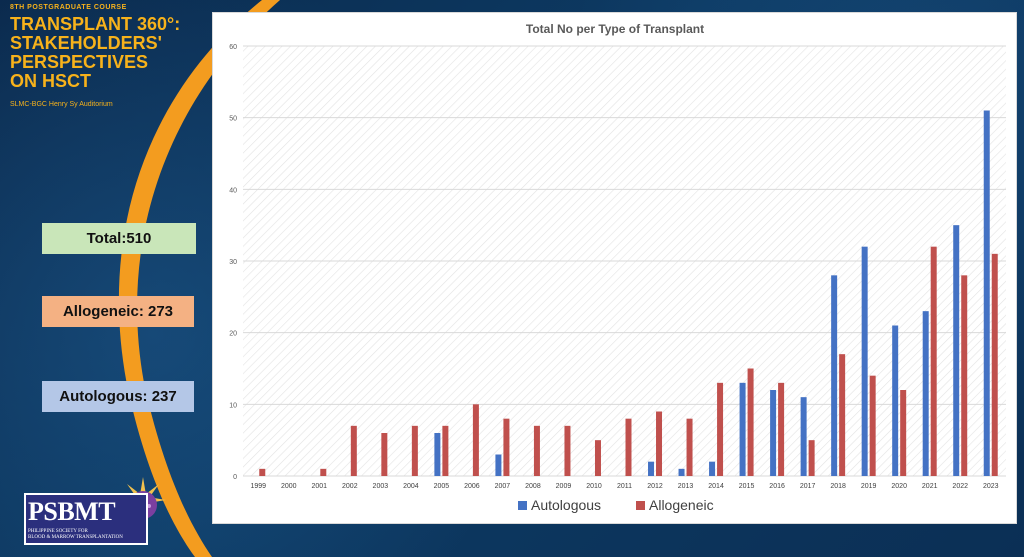 The height and width of the screenshot is (557, 1024). I want to click on bar-allogeneic-2013, so click(689, 447).